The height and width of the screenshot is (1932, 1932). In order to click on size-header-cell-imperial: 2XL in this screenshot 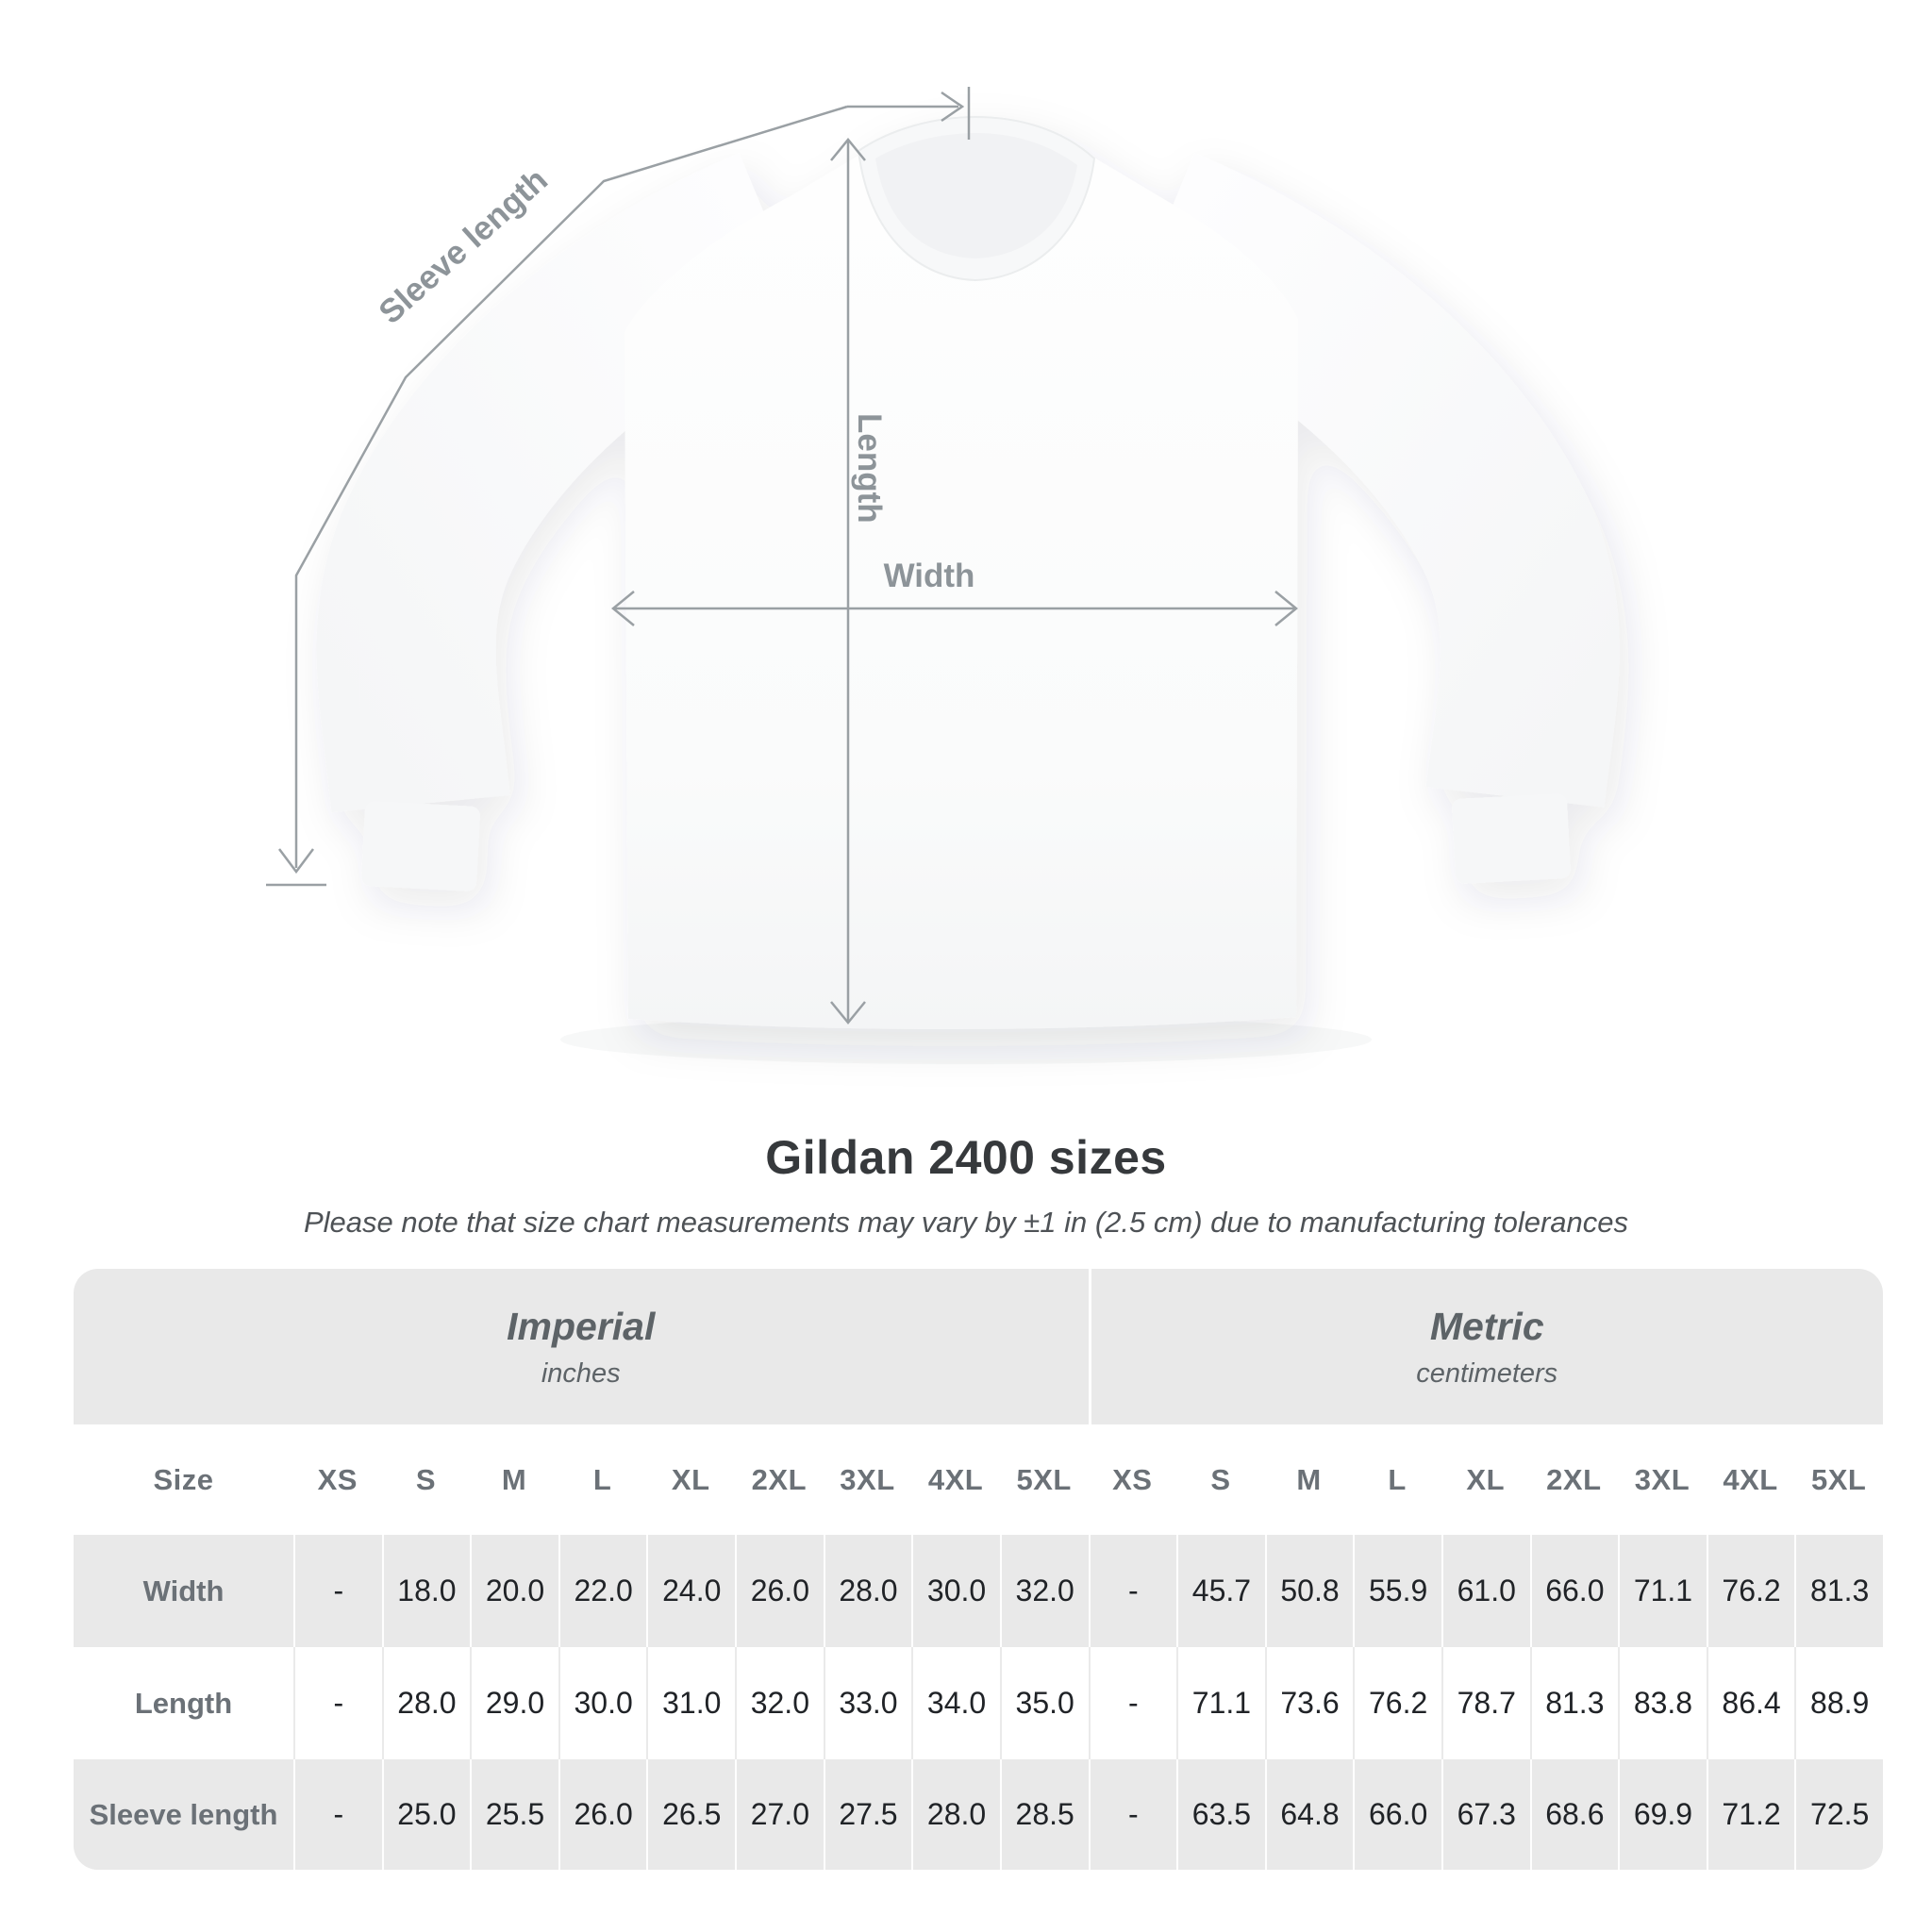, I will do `click(779, 1479)`.